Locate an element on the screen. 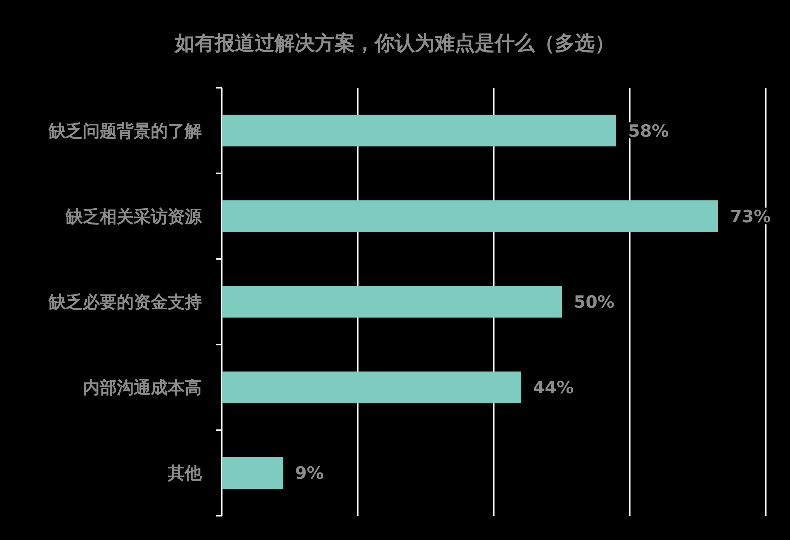  y-tick-label: 缺乏相关采访资源 is located at coordinates (134, 217).